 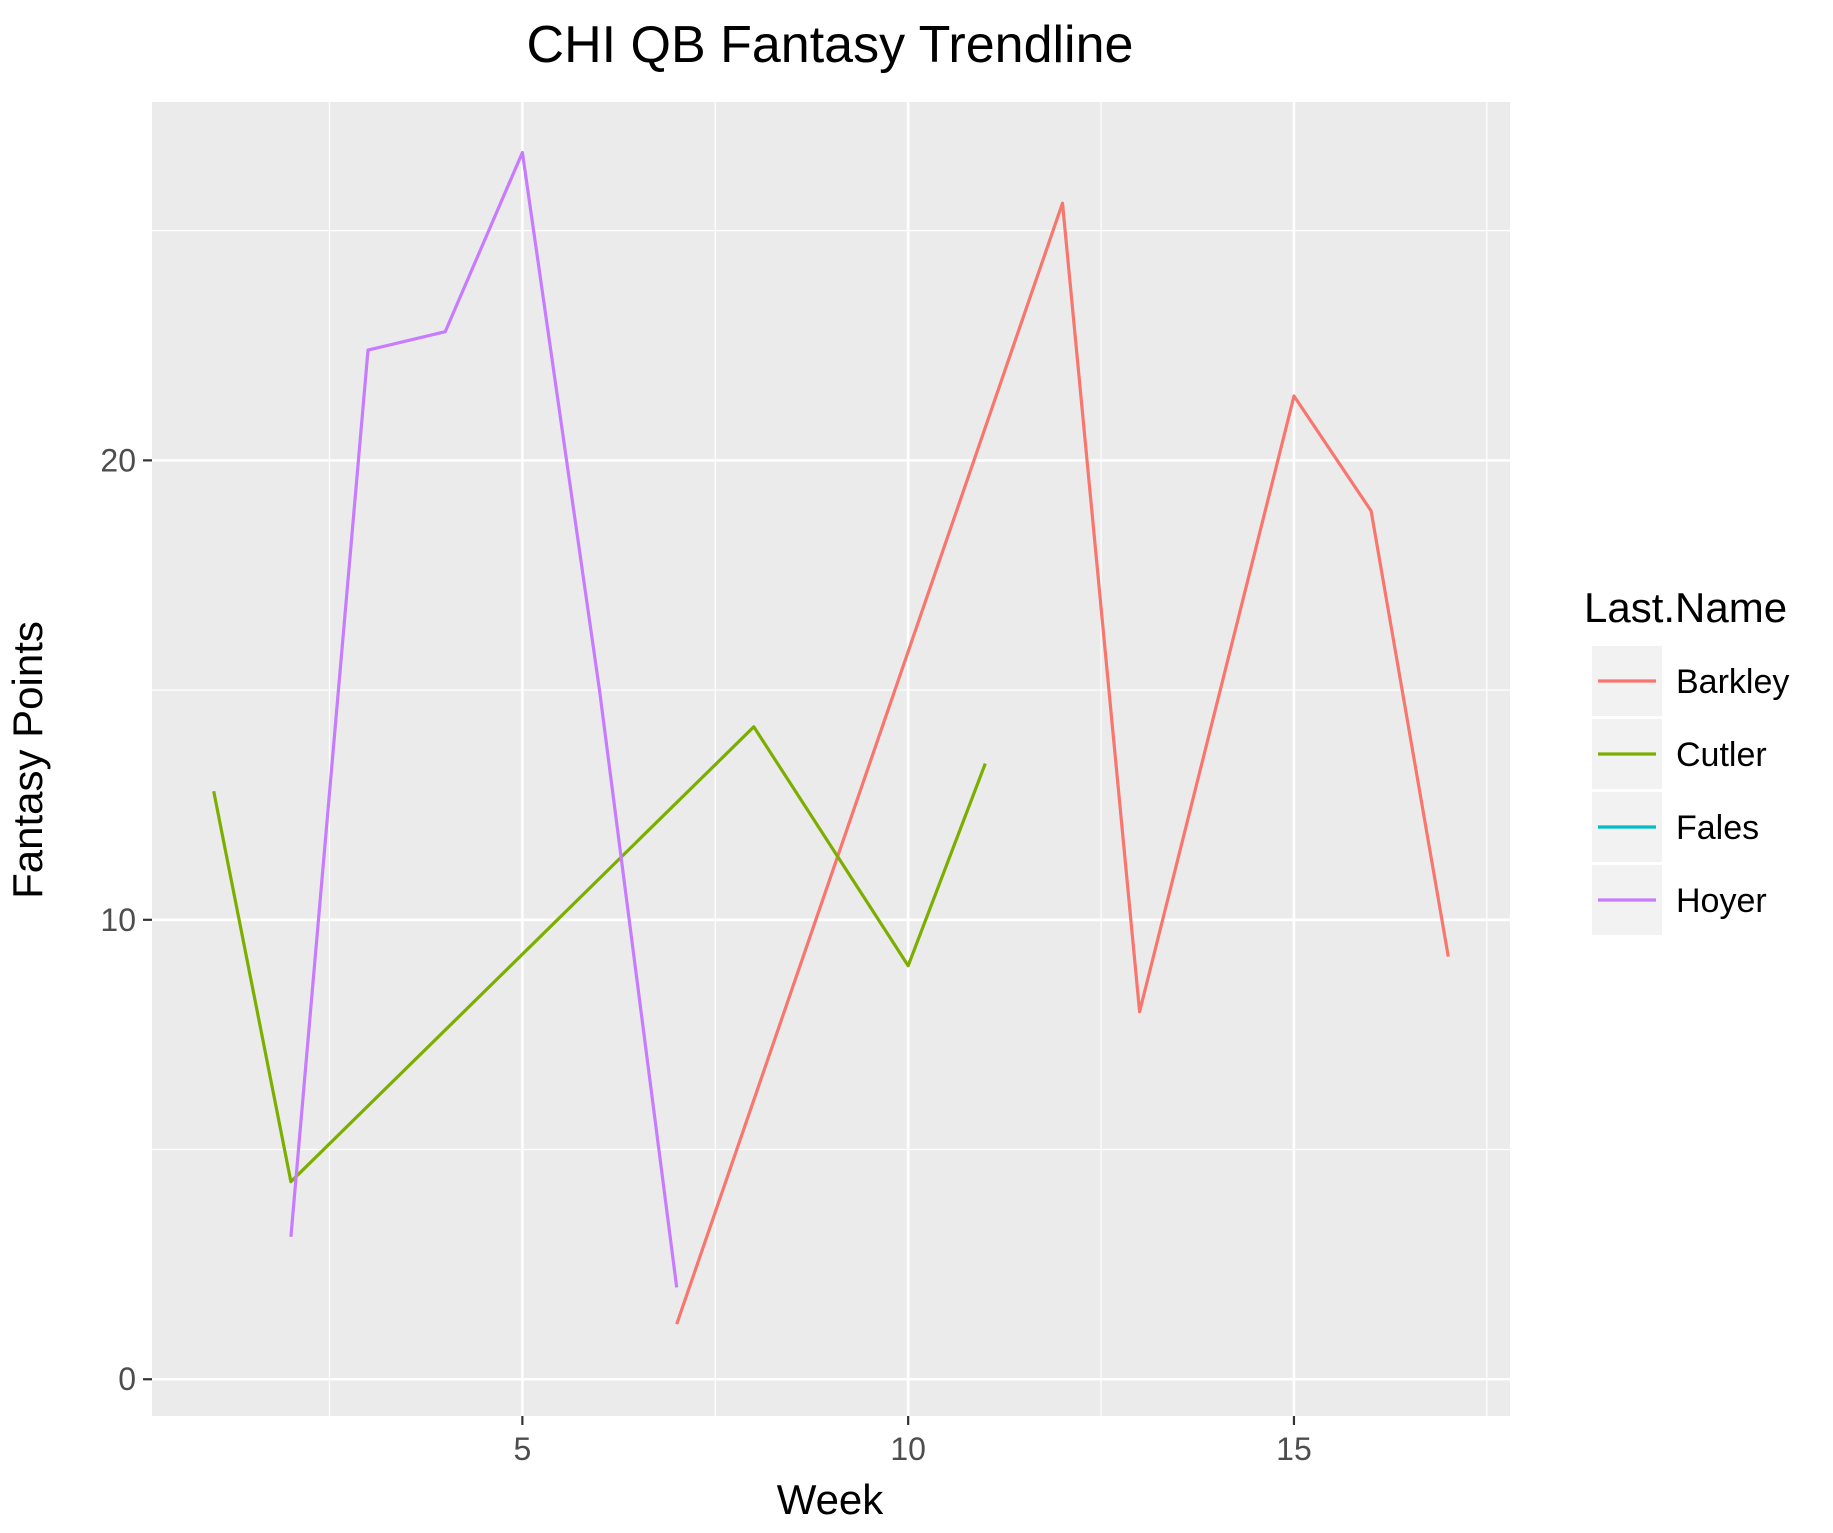 I want to click on legend-label-fales: Fales, so click(x=1717, y=828).